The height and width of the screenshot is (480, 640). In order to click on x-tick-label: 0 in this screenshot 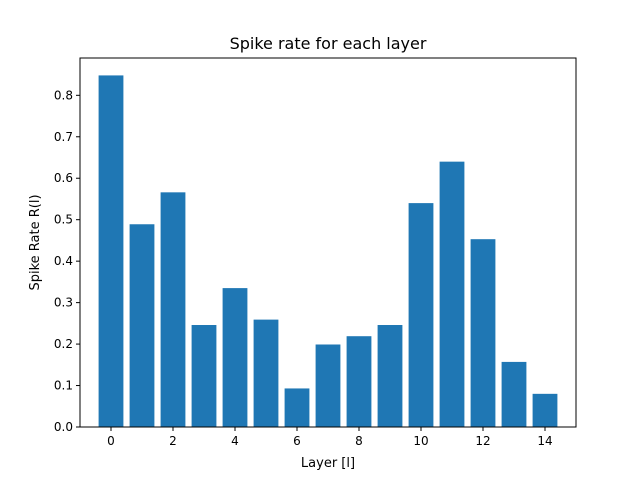, I will do `click(111, 441)`.